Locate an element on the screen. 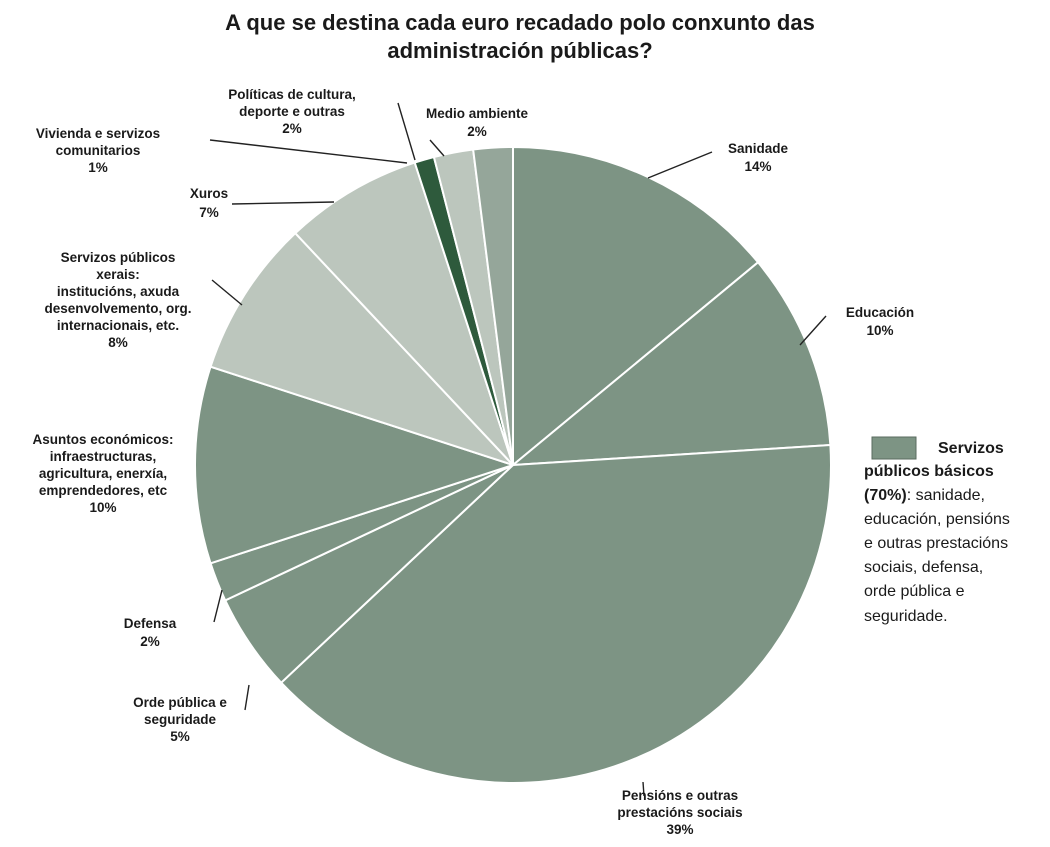 The height and width of the screenshot is (847, 1050). slice-label: Sanidade 14% is located at coordinates (758, 157).